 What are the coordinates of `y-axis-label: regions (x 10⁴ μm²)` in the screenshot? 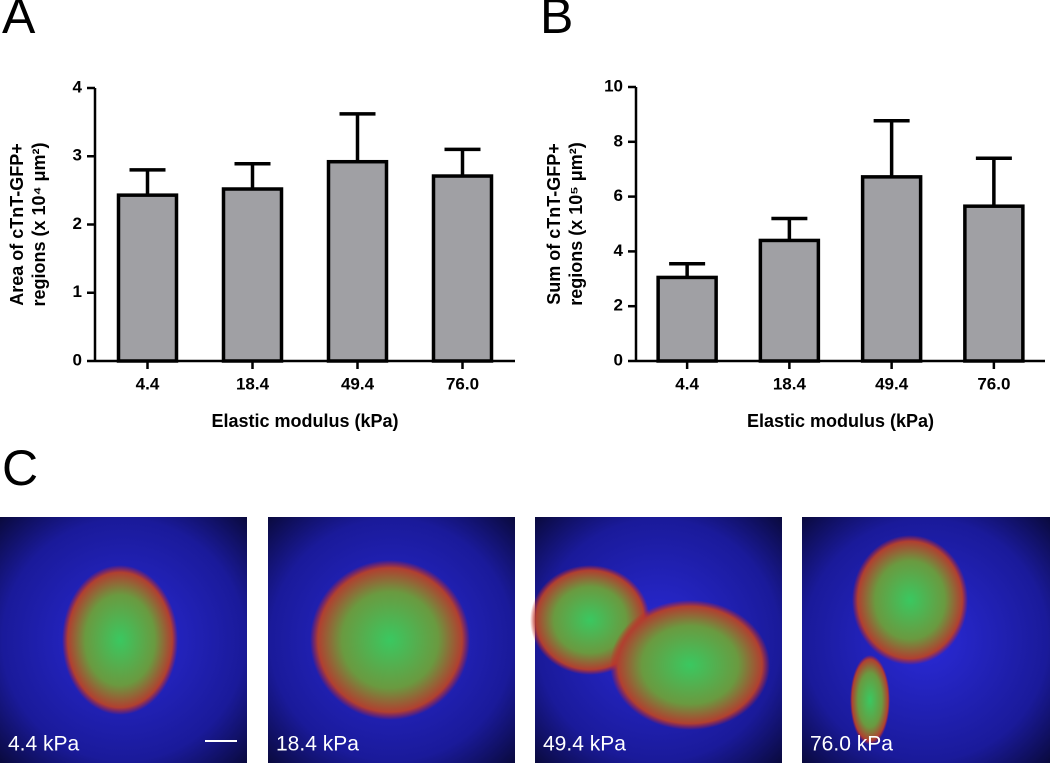 It's located at (39, 225).